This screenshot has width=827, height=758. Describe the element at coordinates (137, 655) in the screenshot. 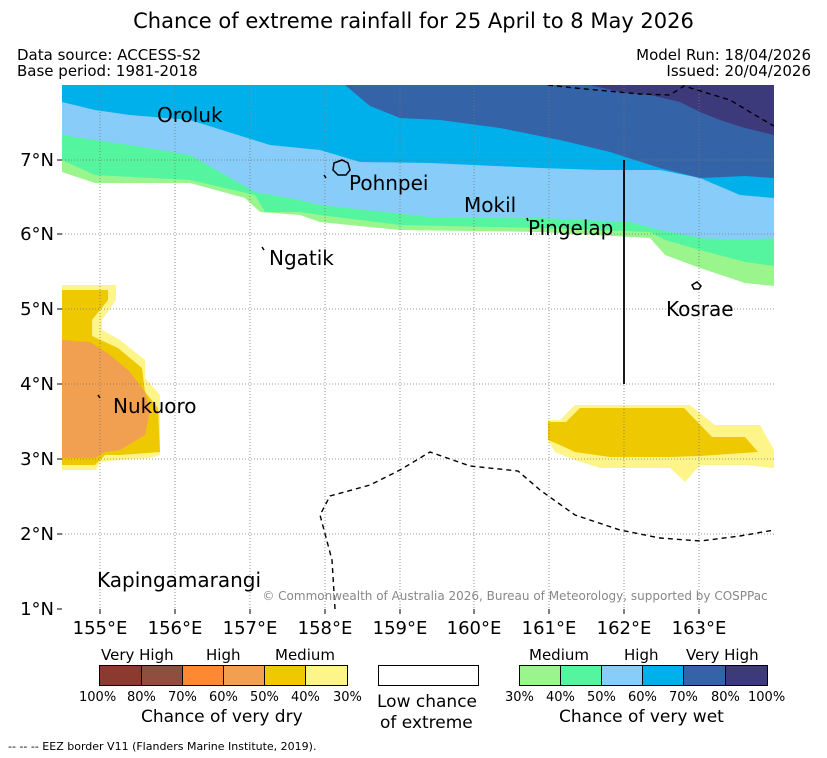

I see `dry-level-very-high: Very High` at that location.